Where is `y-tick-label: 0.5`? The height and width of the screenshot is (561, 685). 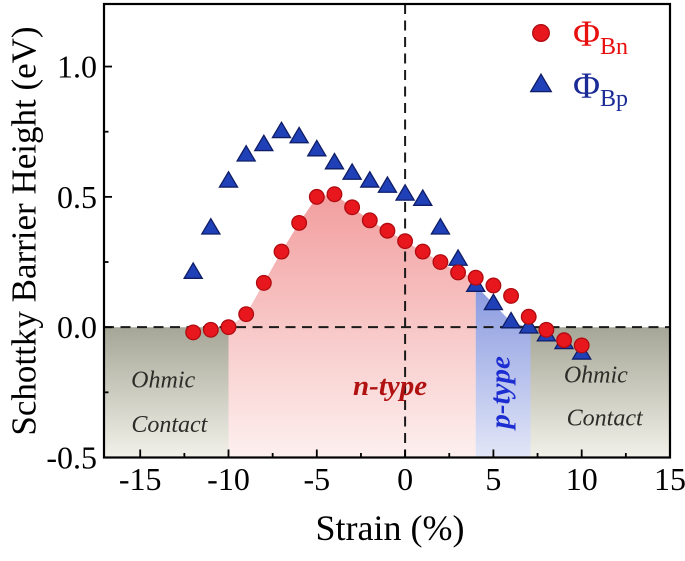
y-tick-label: 0.5 is located at coordinates (77, 197).